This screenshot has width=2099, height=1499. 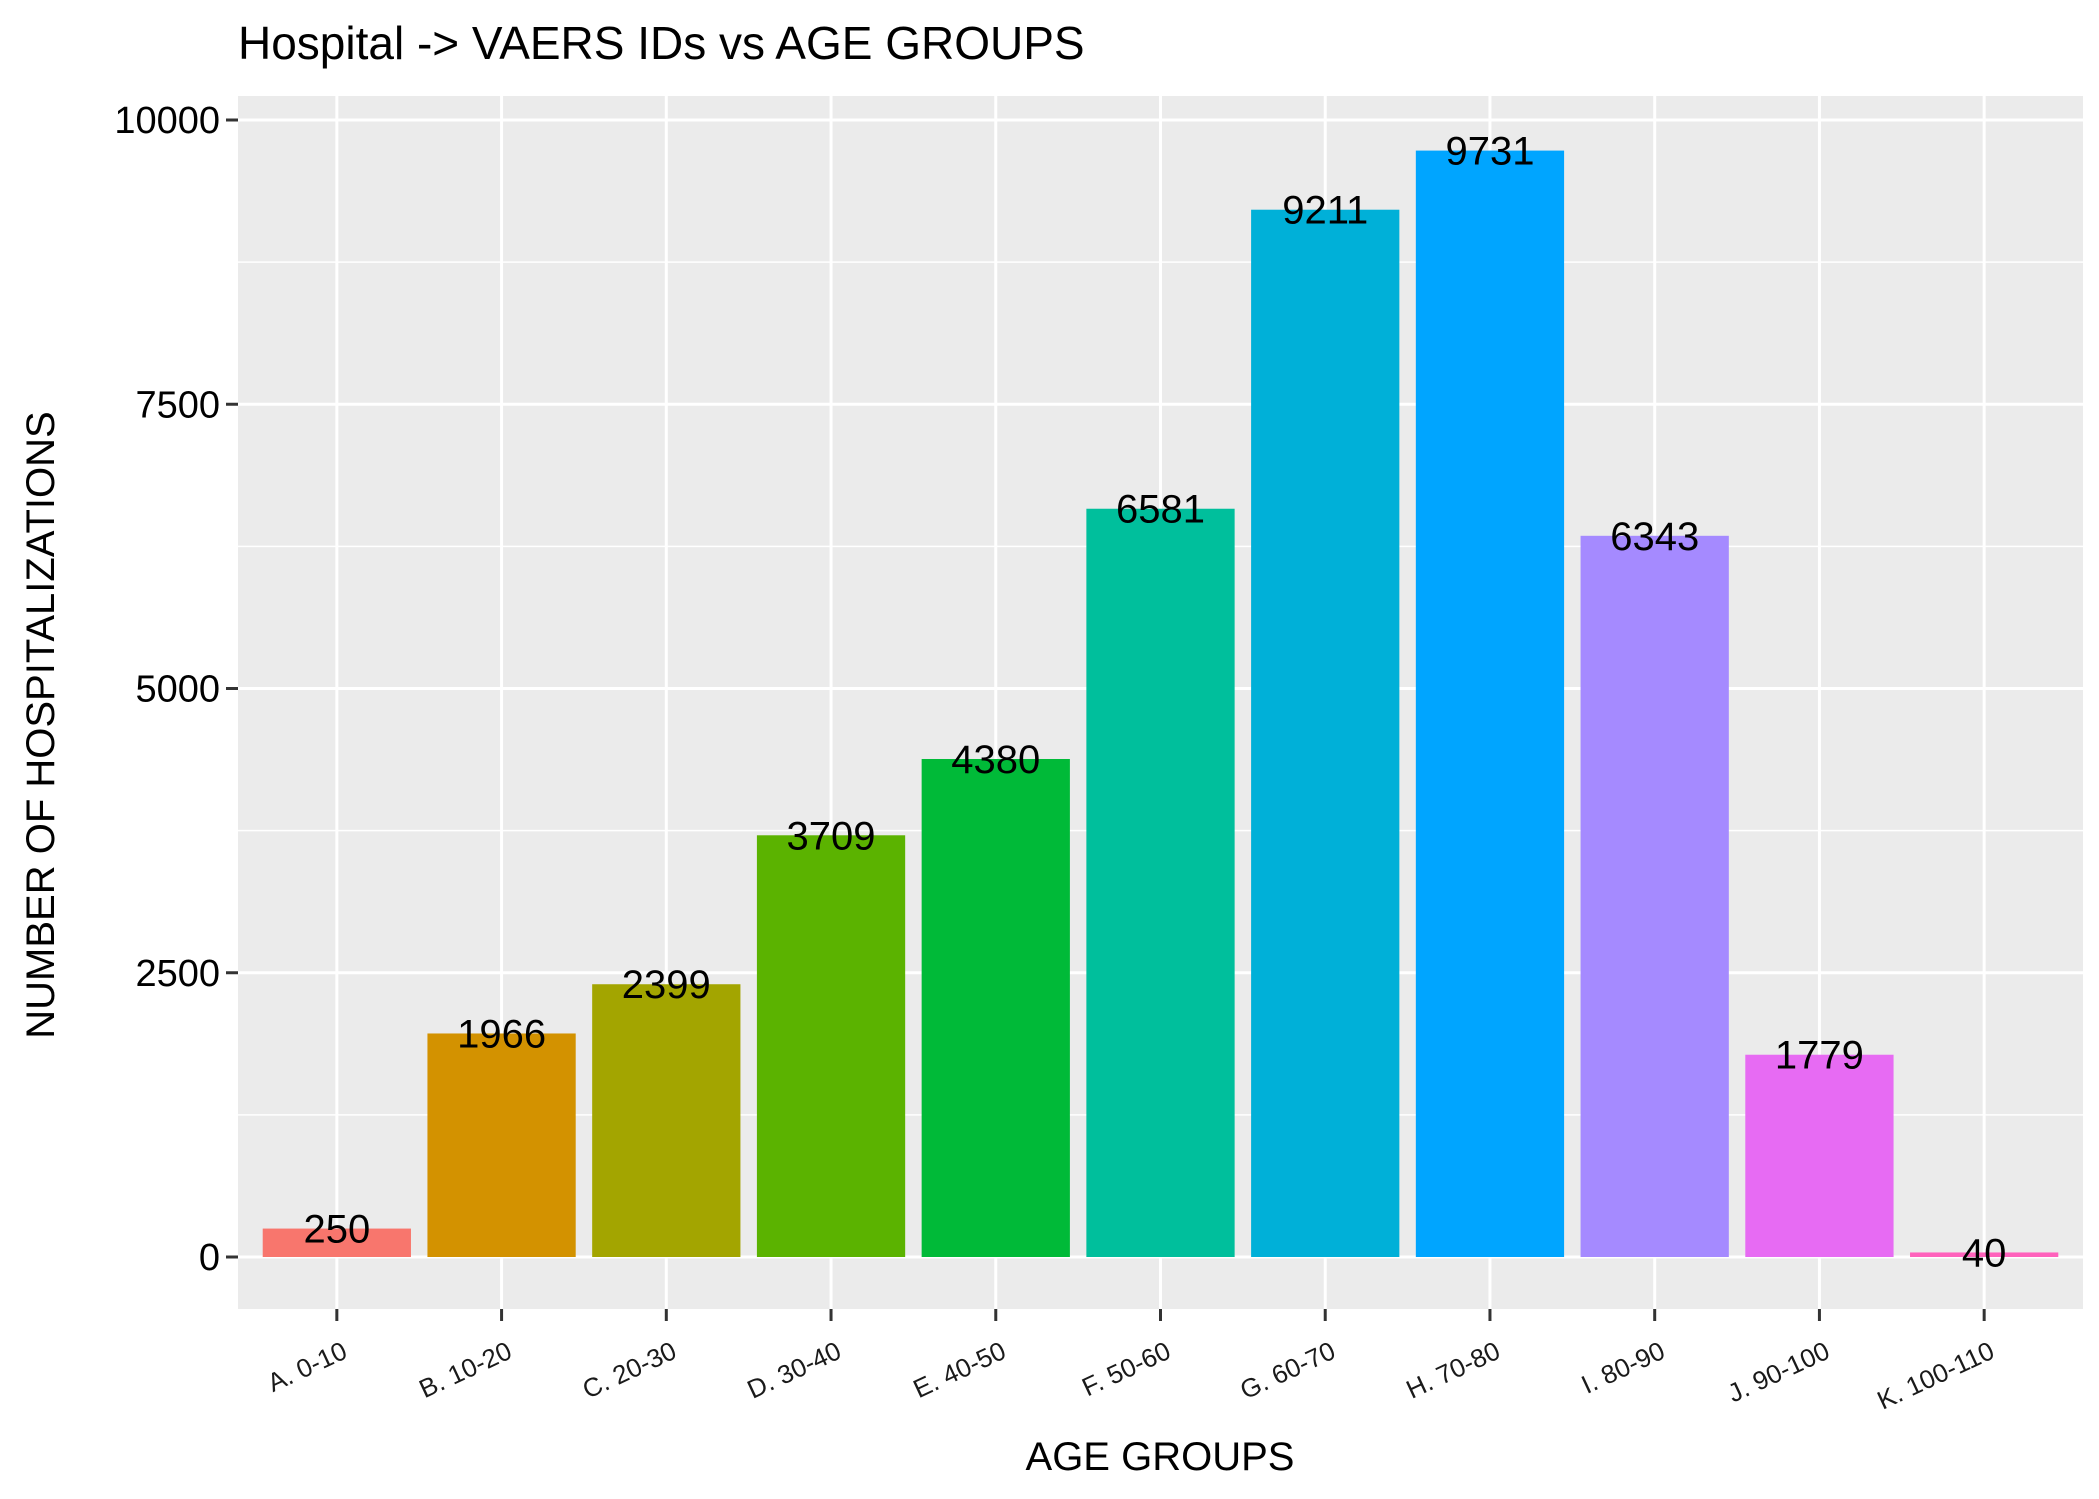 What do you see at coordinates (1778, 1371) in the screenshot?
I see `x-tick-label: J. 90-100` at bounding box center [1778, 1371].